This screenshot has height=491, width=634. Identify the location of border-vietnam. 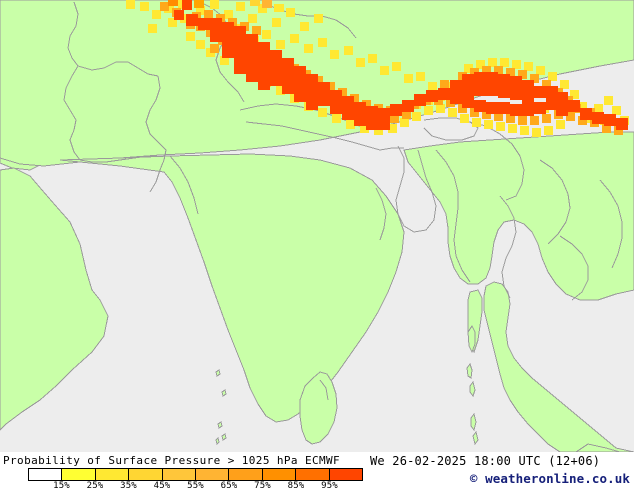
(611, 224).